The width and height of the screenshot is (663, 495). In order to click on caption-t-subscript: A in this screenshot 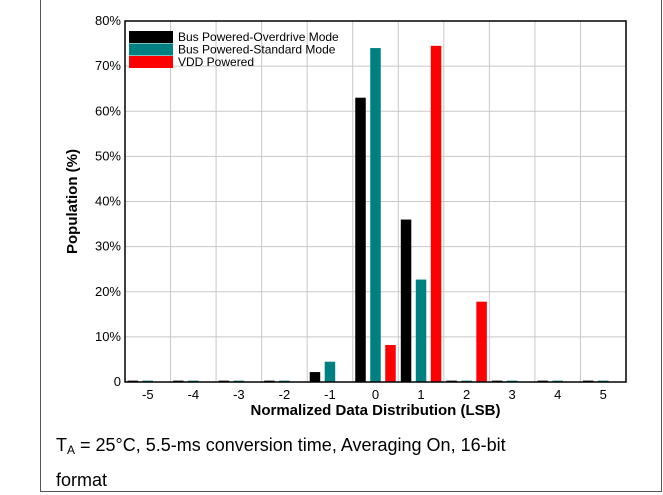, I will do `click(71, 450)`.